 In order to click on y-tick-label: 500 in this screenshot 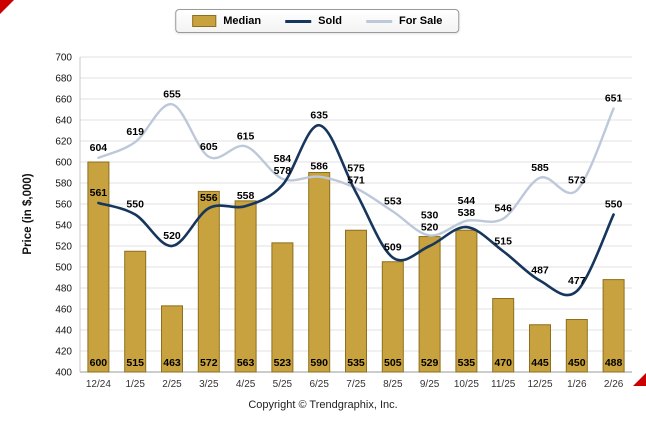, I will do `click(63, 268)`.